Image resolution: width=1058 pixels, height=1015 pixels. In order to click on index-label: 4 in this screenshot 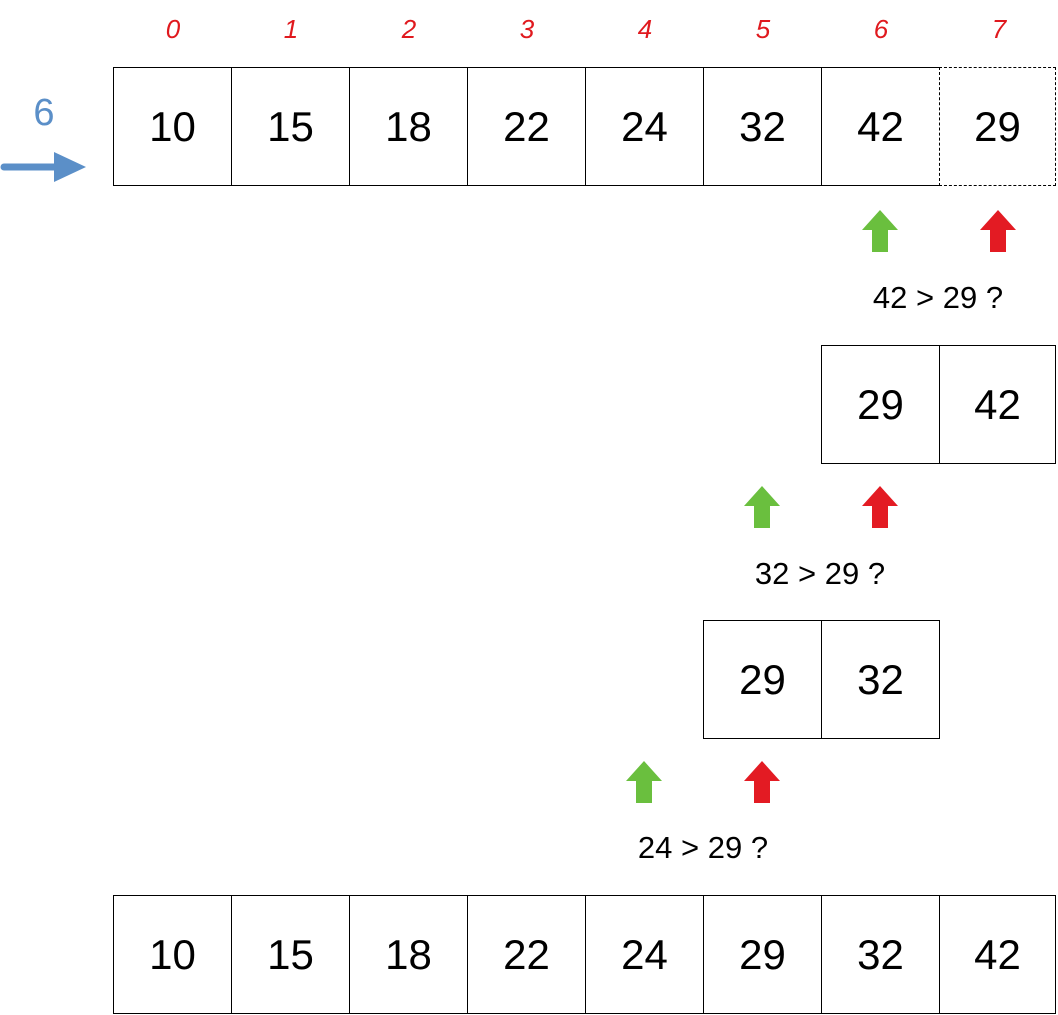, I will do `click(645, 29)`.